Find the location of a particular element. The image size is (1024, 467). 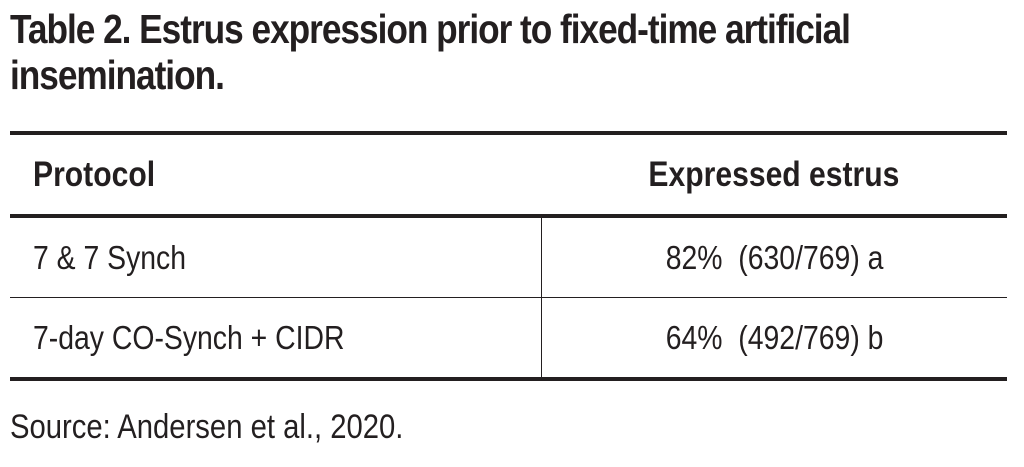

protocol-cell: 7-day CO-Synch + CIDR is located at coordinates (189, 337).